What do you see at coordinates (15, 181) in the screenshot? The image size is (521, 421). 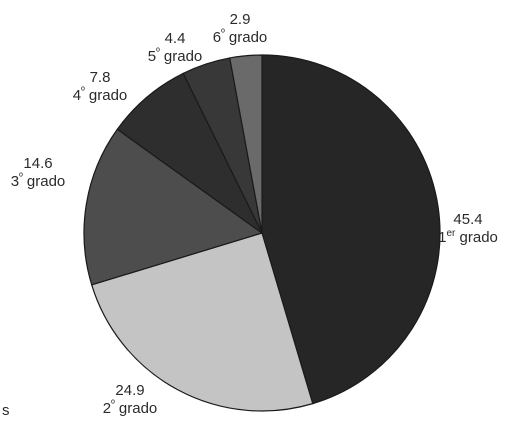 I see `slice-name: 3` at bounding box center [15, 181].